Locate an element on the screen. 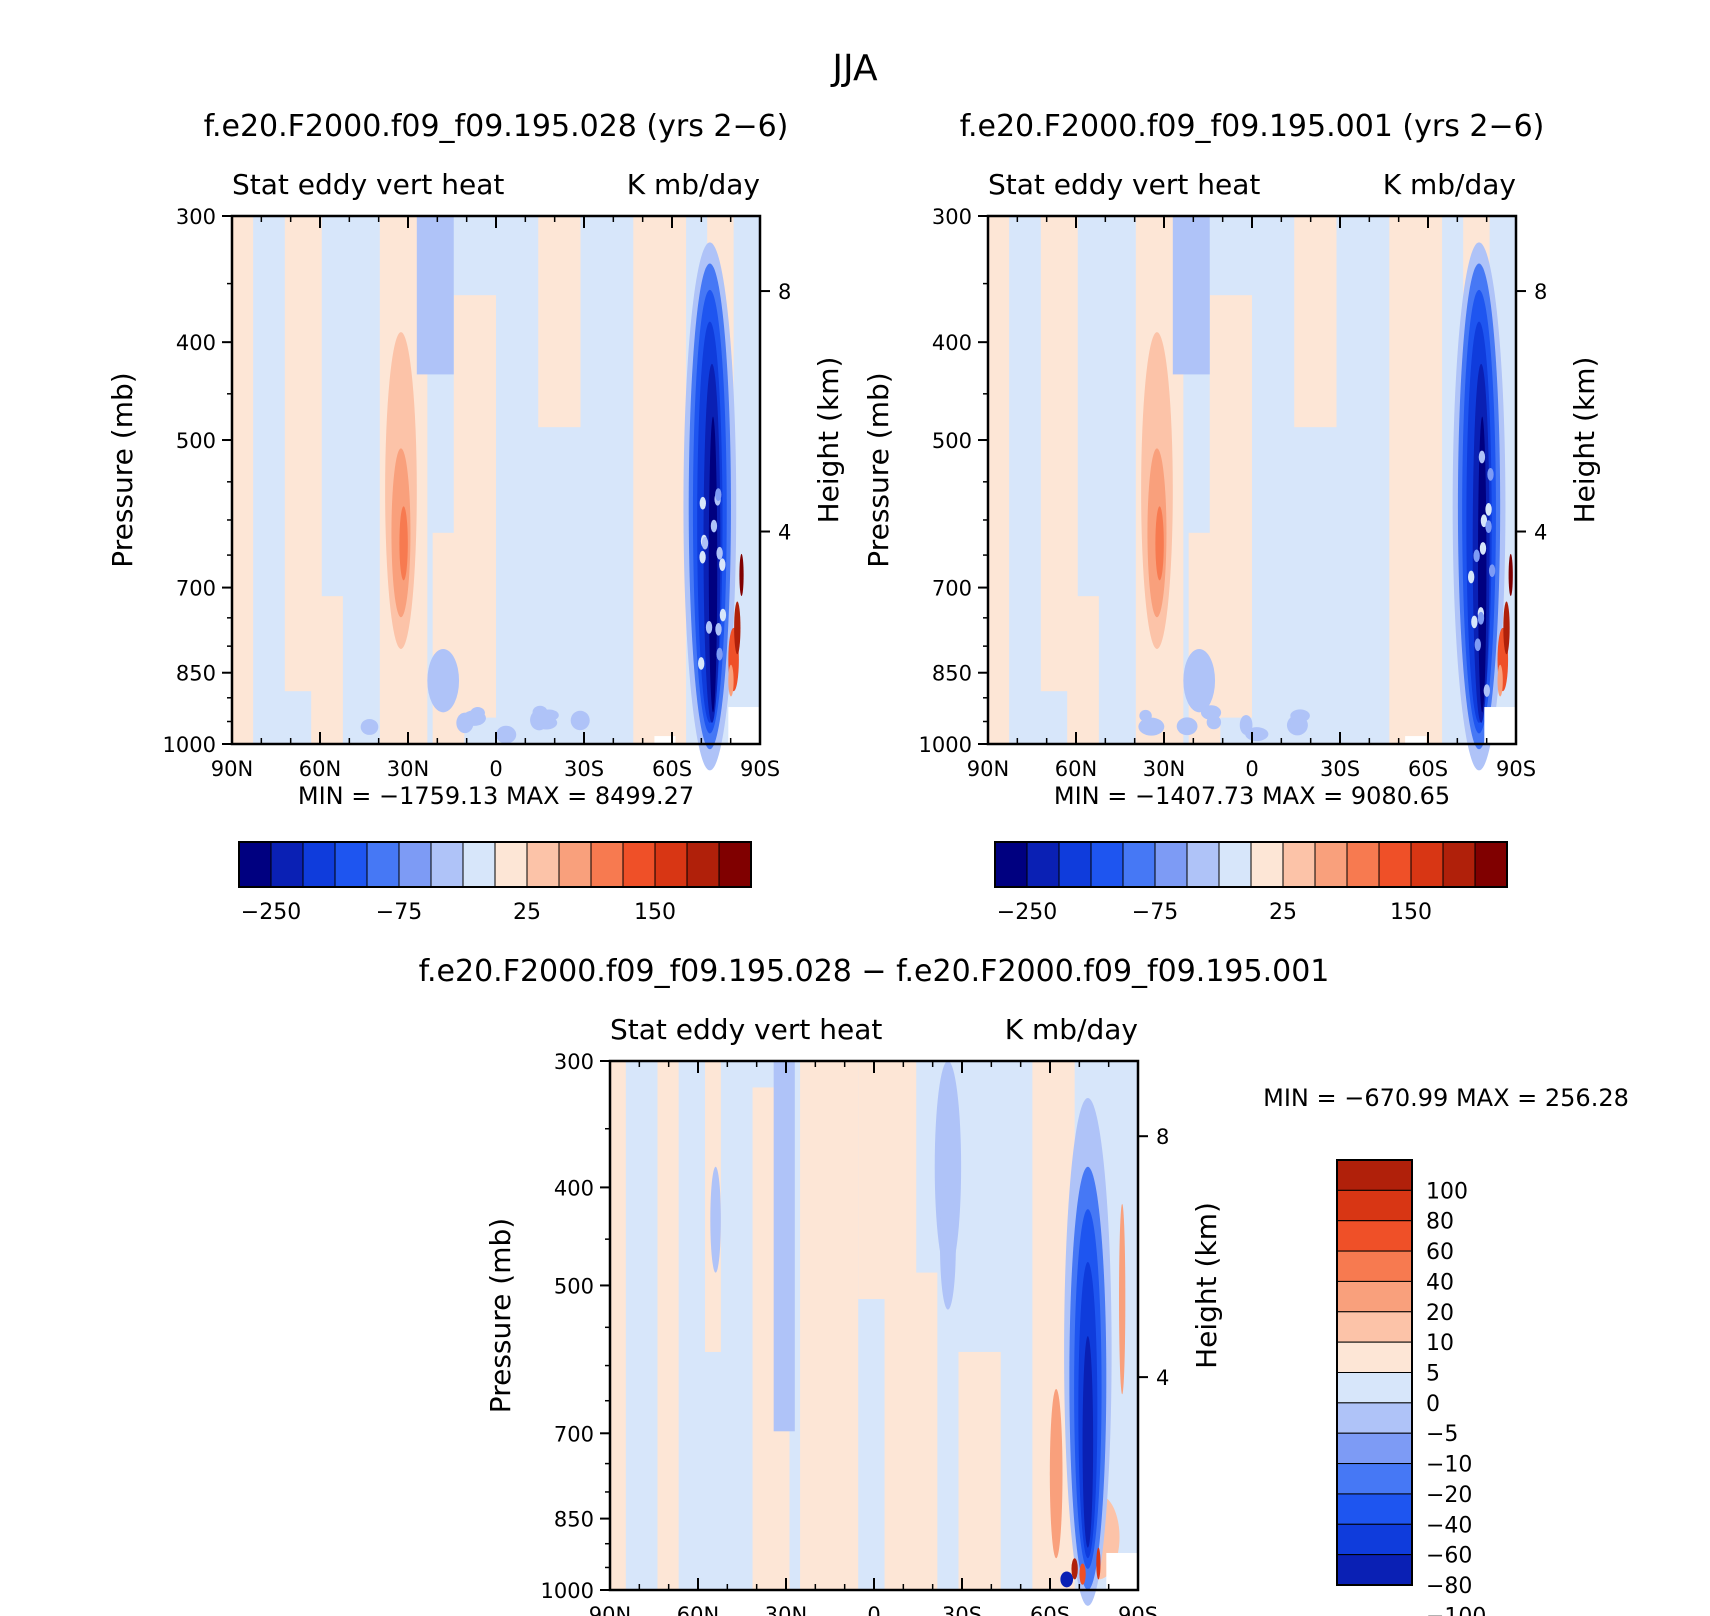  height-axis-label: Height (km) is located at coordinates (1206, 1285).